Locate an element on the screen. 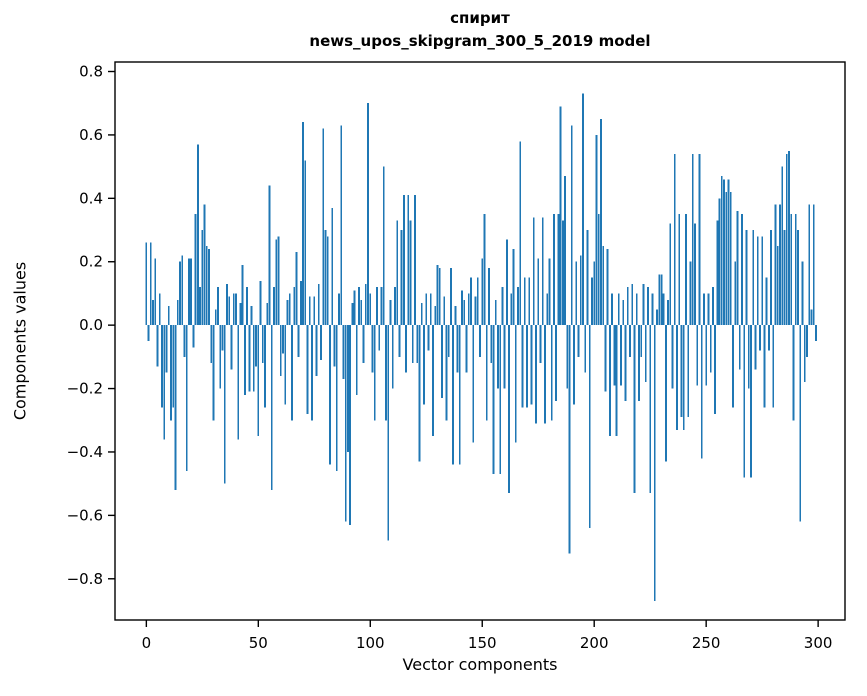 Image resolution: width=867 pixels, height=696 pixels. chart-title: спирит is located at coordinates (480, 18).